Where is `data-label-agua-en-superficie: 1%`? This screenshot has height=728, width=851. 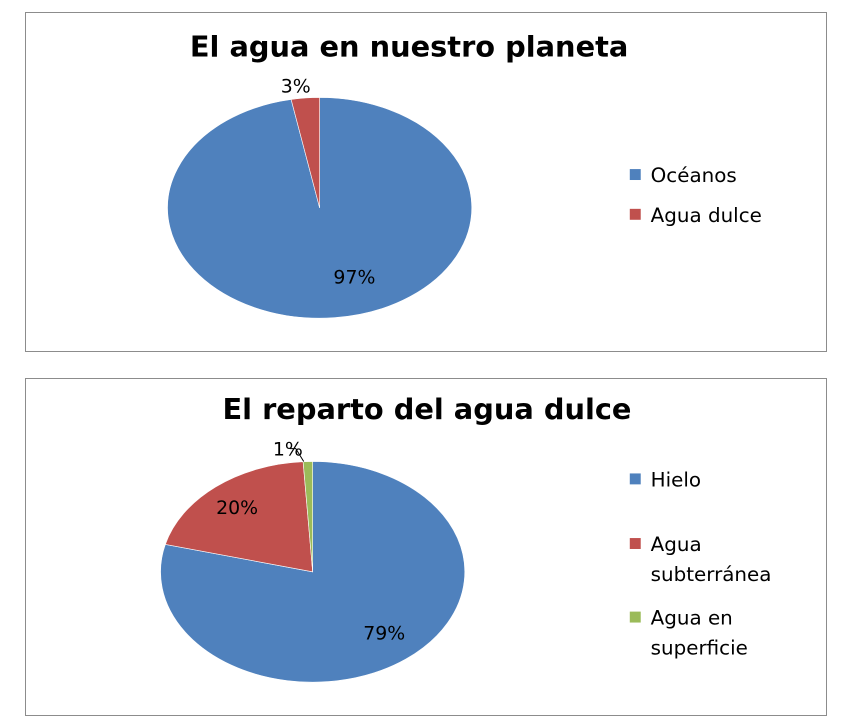 data-label-agua-en-superficie: 1% is located at coordinates (288, 450).